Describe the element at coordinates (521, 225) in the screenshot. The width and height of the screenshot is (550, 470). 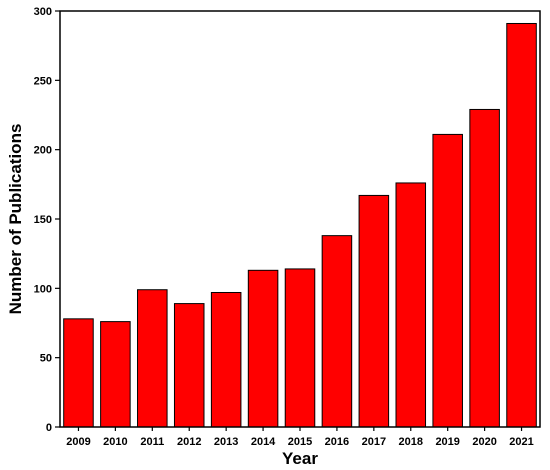
I see `bar-2021` at that location.